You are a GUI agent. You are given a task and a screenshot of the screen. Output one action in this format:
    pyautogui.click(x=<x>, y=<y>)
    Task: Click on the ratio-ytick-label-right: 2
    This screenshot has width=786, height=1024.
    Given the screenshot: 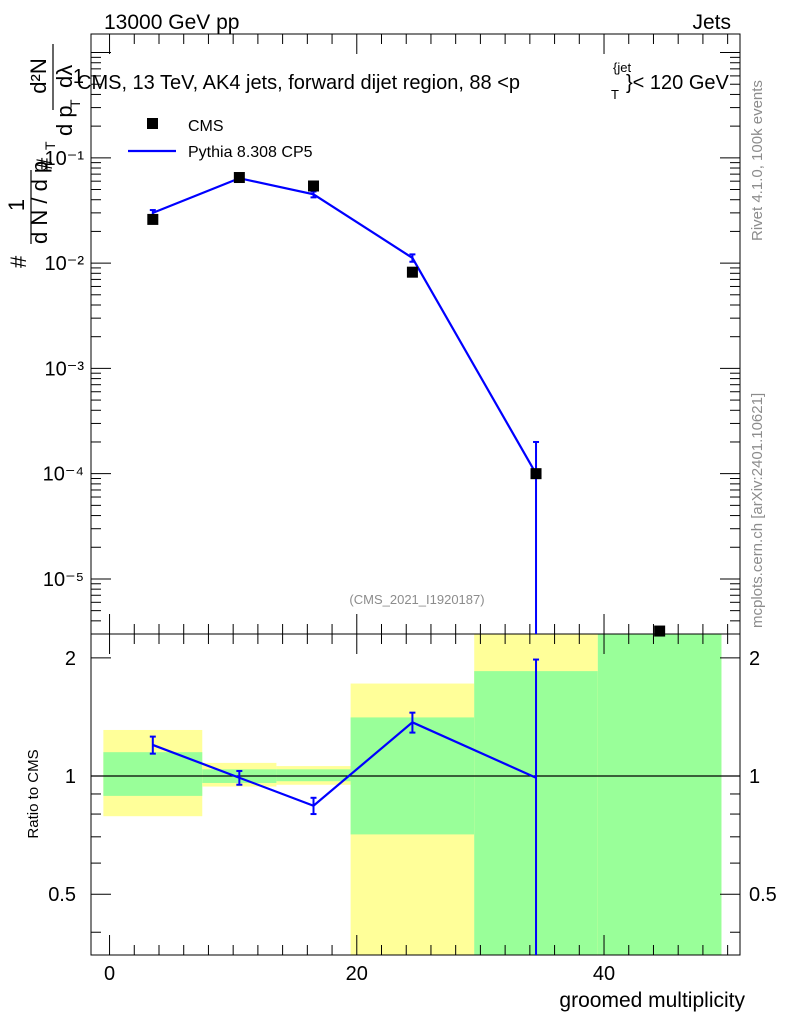 What is the action you would take?
    pyautogui.click(x=754, y=659)
    